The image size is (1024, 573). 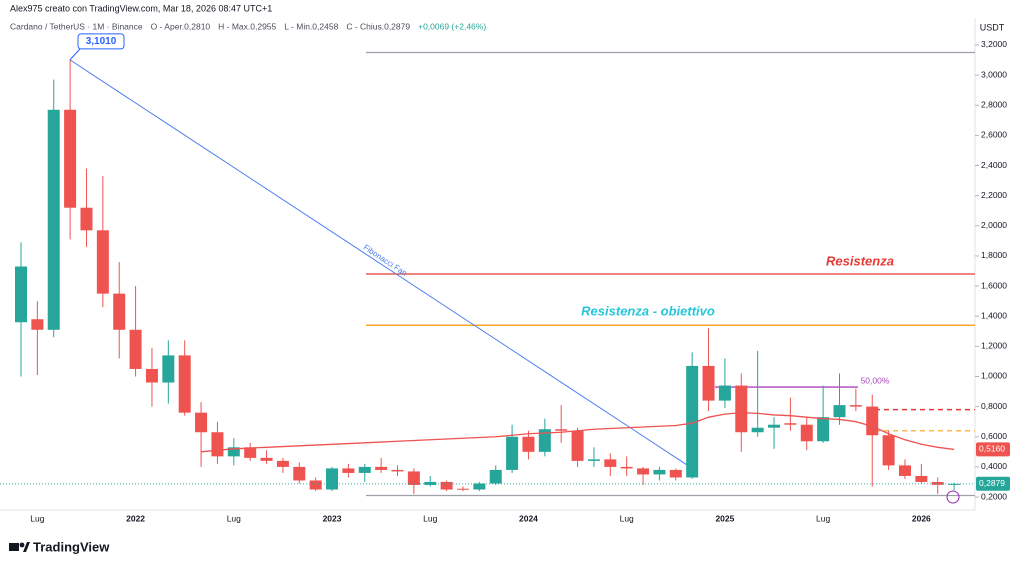 What do you see at coordinates (994, 255) in the screenshot?
I see `y-tick-label: 1,8000` at bounding box center [994, 255].